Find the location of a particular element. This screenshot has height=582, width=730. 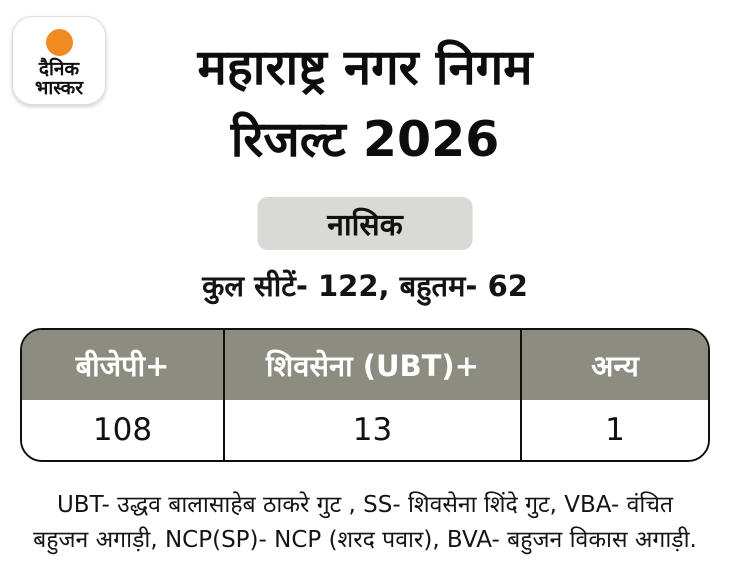

dainik-bhaskar-logo: दैनिक भास्कर is located at coordinates (59, 60).